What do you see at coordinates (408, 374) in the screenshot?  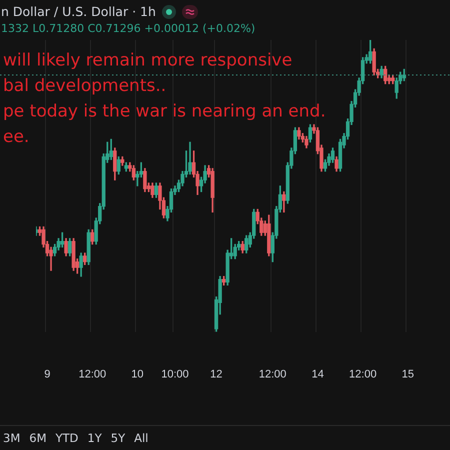 I see `x-tick-label: 15` at bounding box center [408, 374].